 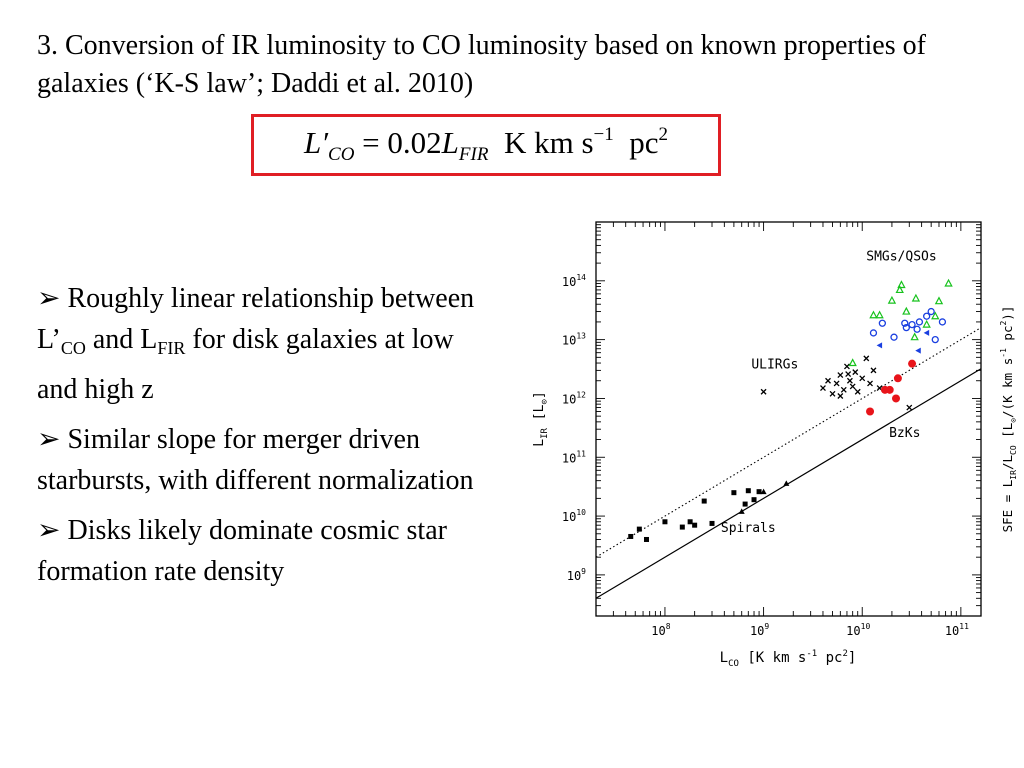 I want to click on eq-units-exp1: −1, so click(x=603, y=134).